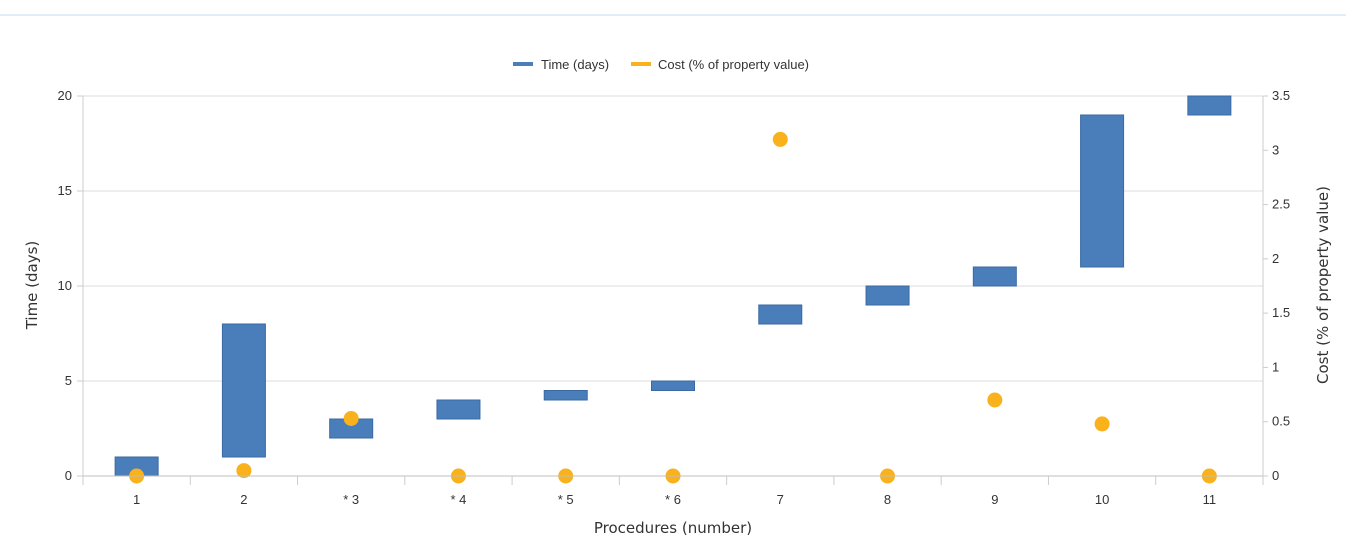 Image resolution: width=1346 pixels, height=539 pixels. Describe the element at coordinates (1102, 499) in the screenshot. I see `x-tick-label-9: 10` at that location.